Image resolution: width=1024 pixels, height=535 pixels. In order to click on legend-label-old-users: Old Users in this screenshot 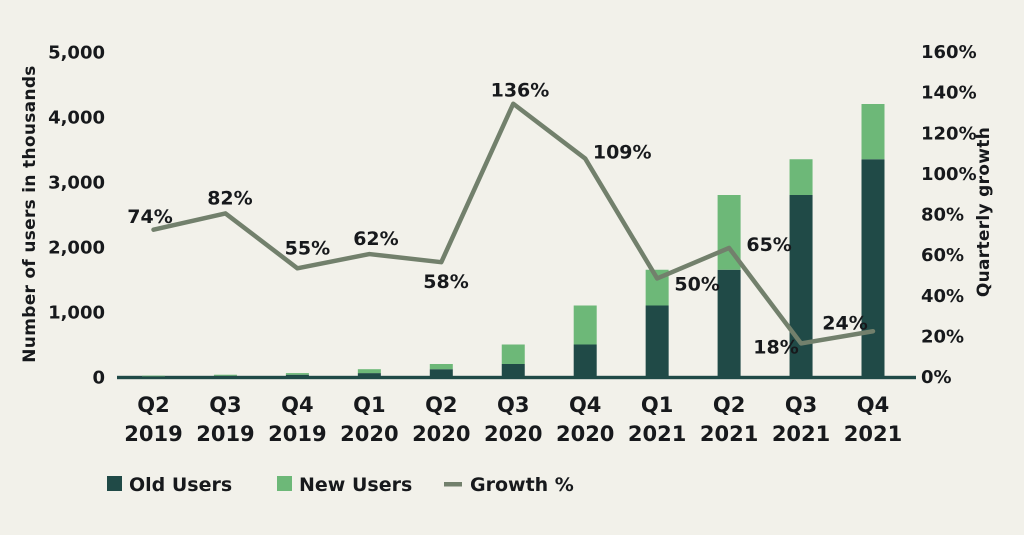, I will do `click(180, 485)`.